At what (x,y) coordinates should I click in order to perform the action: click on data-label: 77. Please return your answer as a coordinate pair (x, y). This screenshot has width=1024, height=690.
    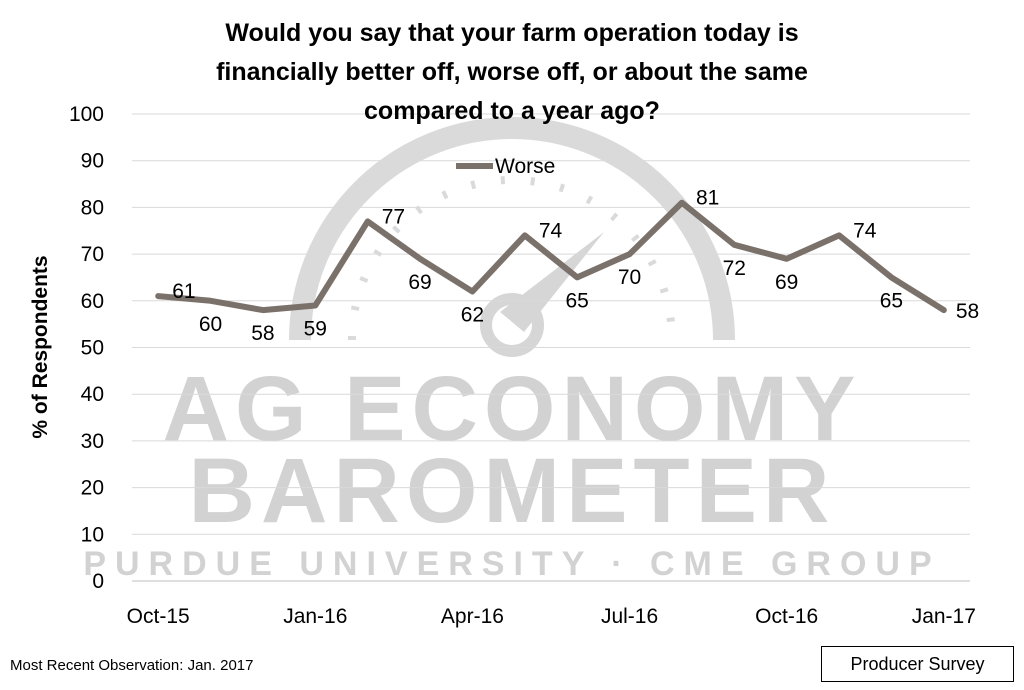
    Looking at the image, I should click on (393, 216).